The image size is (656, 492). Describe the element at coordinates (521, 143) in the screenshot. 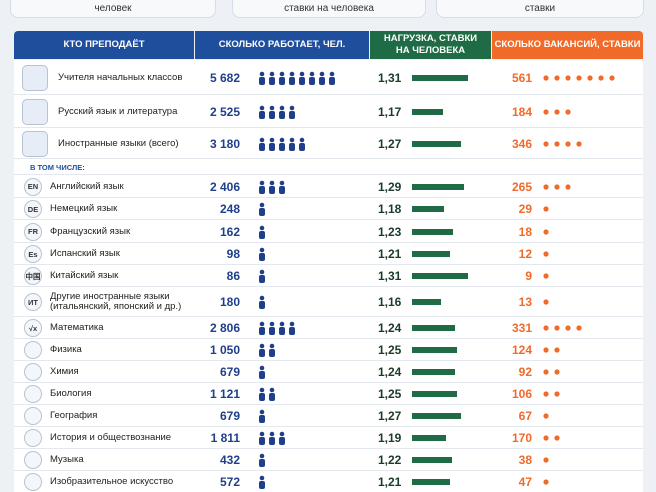

I see `vacancies-value: 346` at that location.